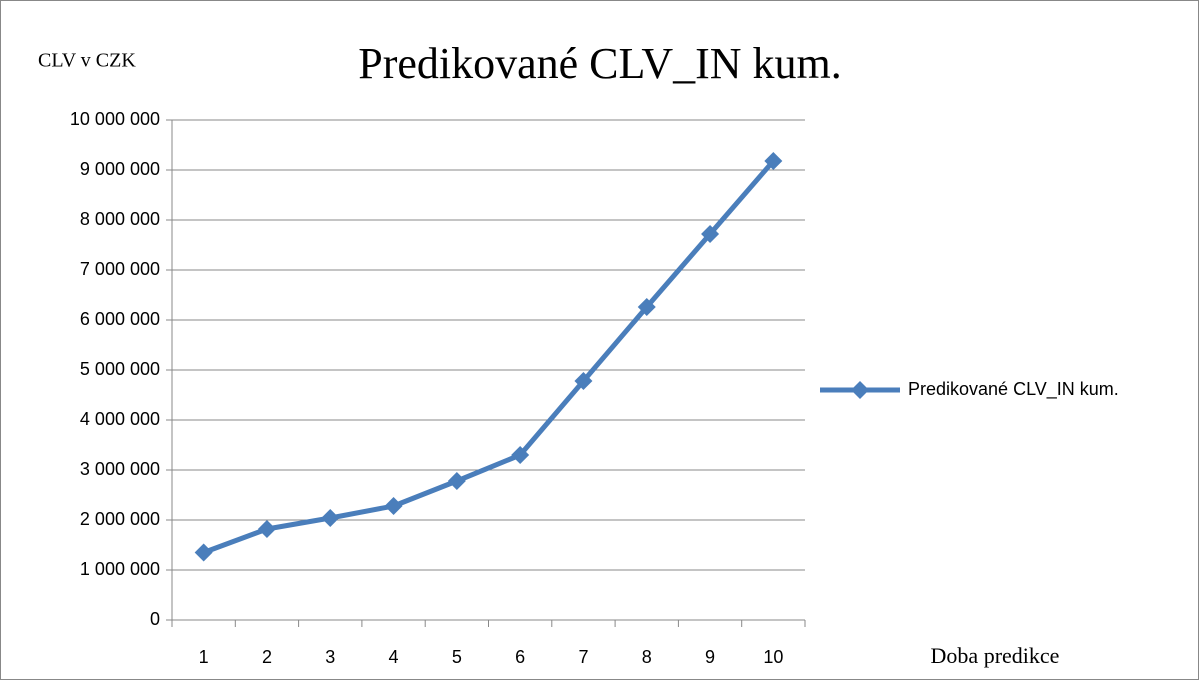 The height and width of the screenshot is (680, 1199). What do you see at coordinates (600, 63) in the screenshot?
I see `chart-title: Predikované CLV_IN kum.` at bounding box center [600, 63].